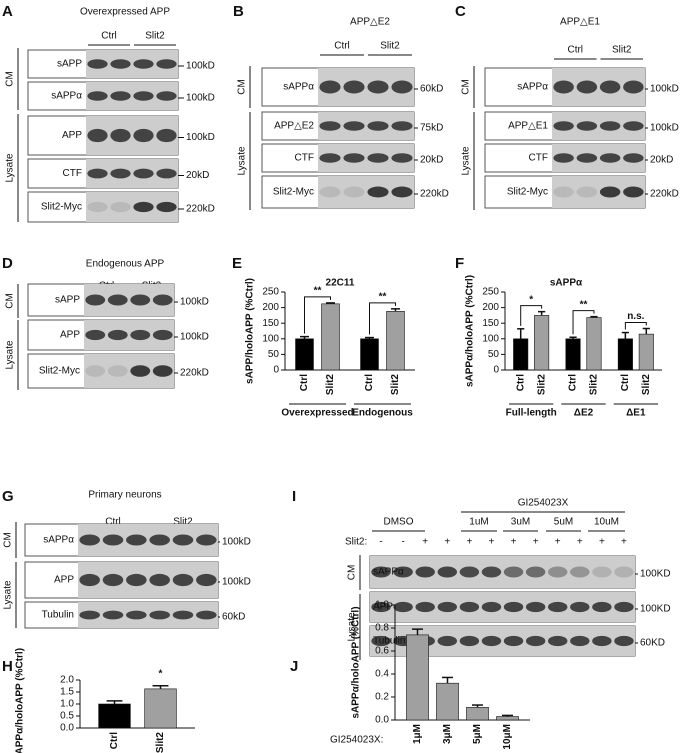 The image size is (688, 753). What do you see at coordinates (431, 89) in the screenshot?
I see `marker-label: 60kD` at bounding box center [431, 89].